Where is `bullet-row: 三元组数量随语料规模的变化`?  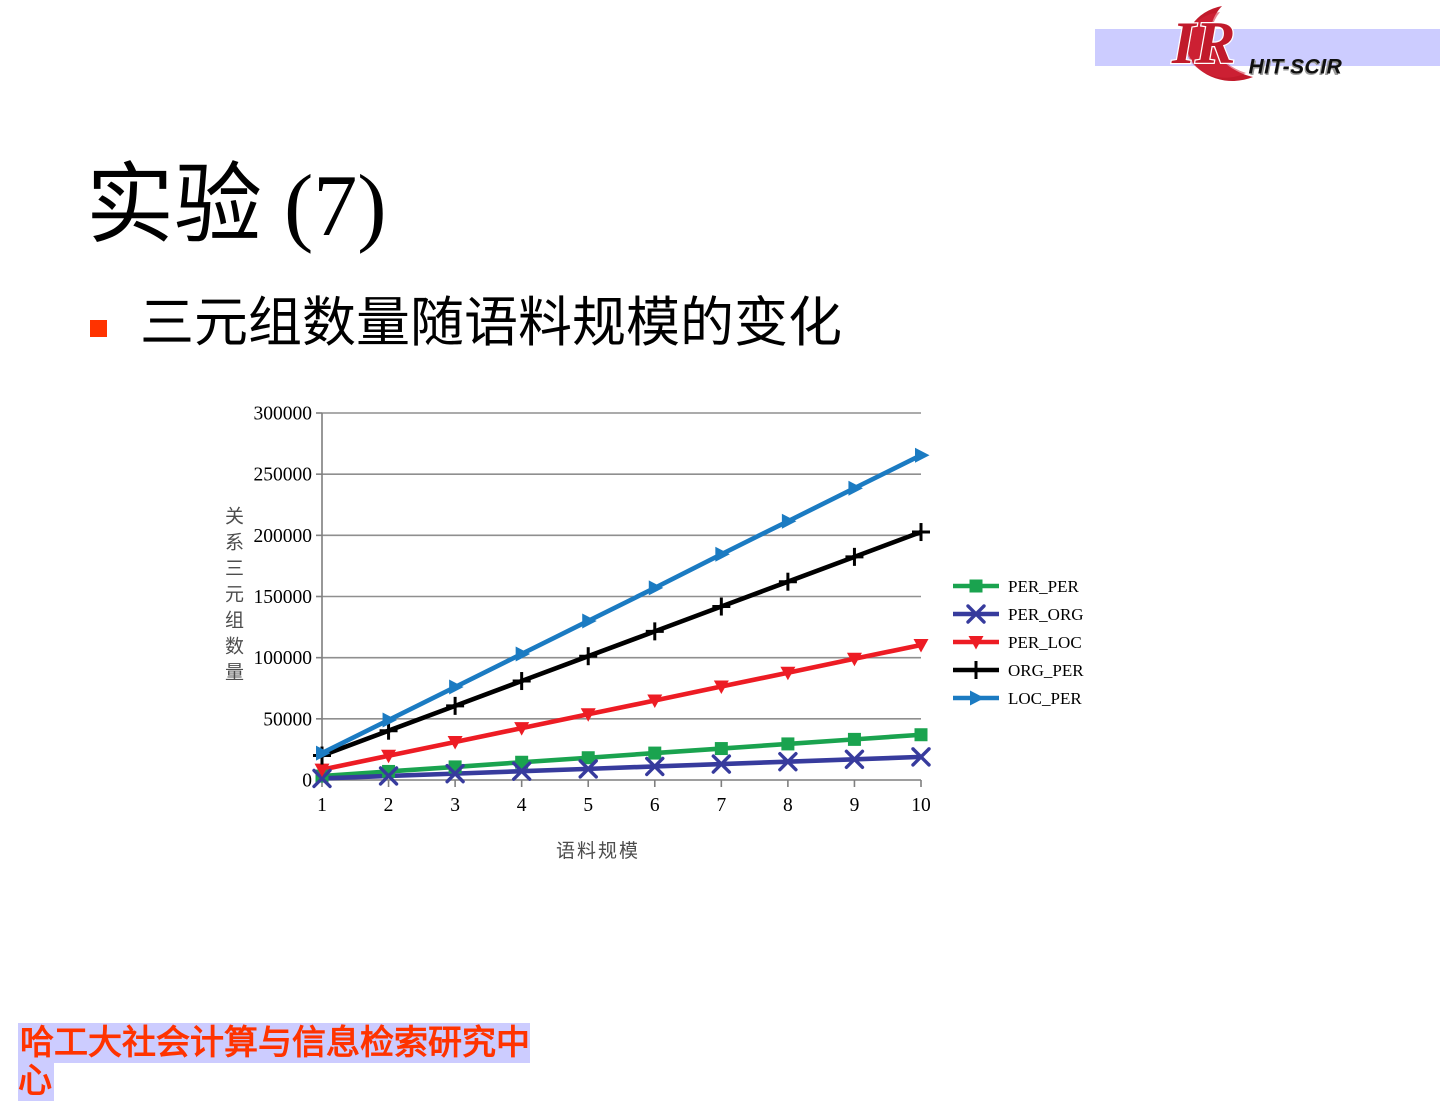 bullet-row: 三元组数量随语料规模的变化 is located at coordinates (466, 323).